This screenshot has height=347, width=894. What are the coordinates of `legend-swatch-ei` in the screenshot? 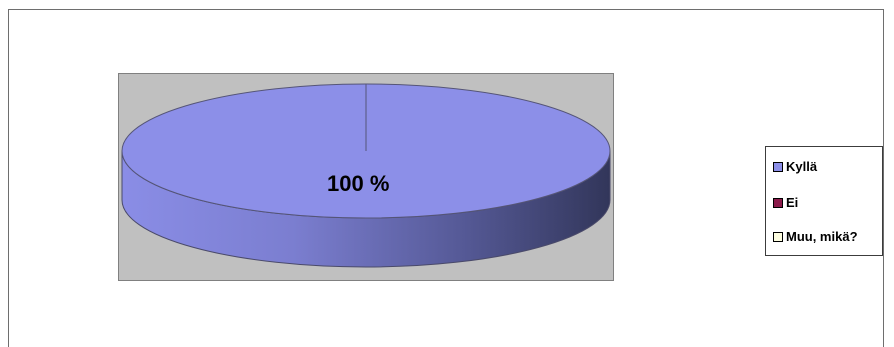 It's located at (778, 202).